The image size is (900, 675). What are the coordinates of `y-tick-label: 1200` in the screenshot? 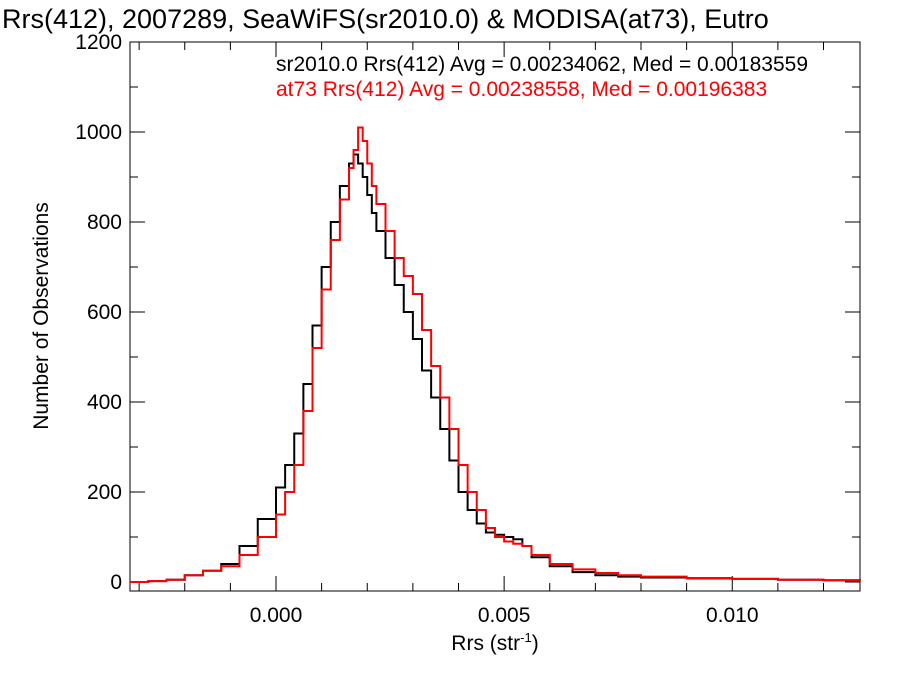 It's located at (98, 42).